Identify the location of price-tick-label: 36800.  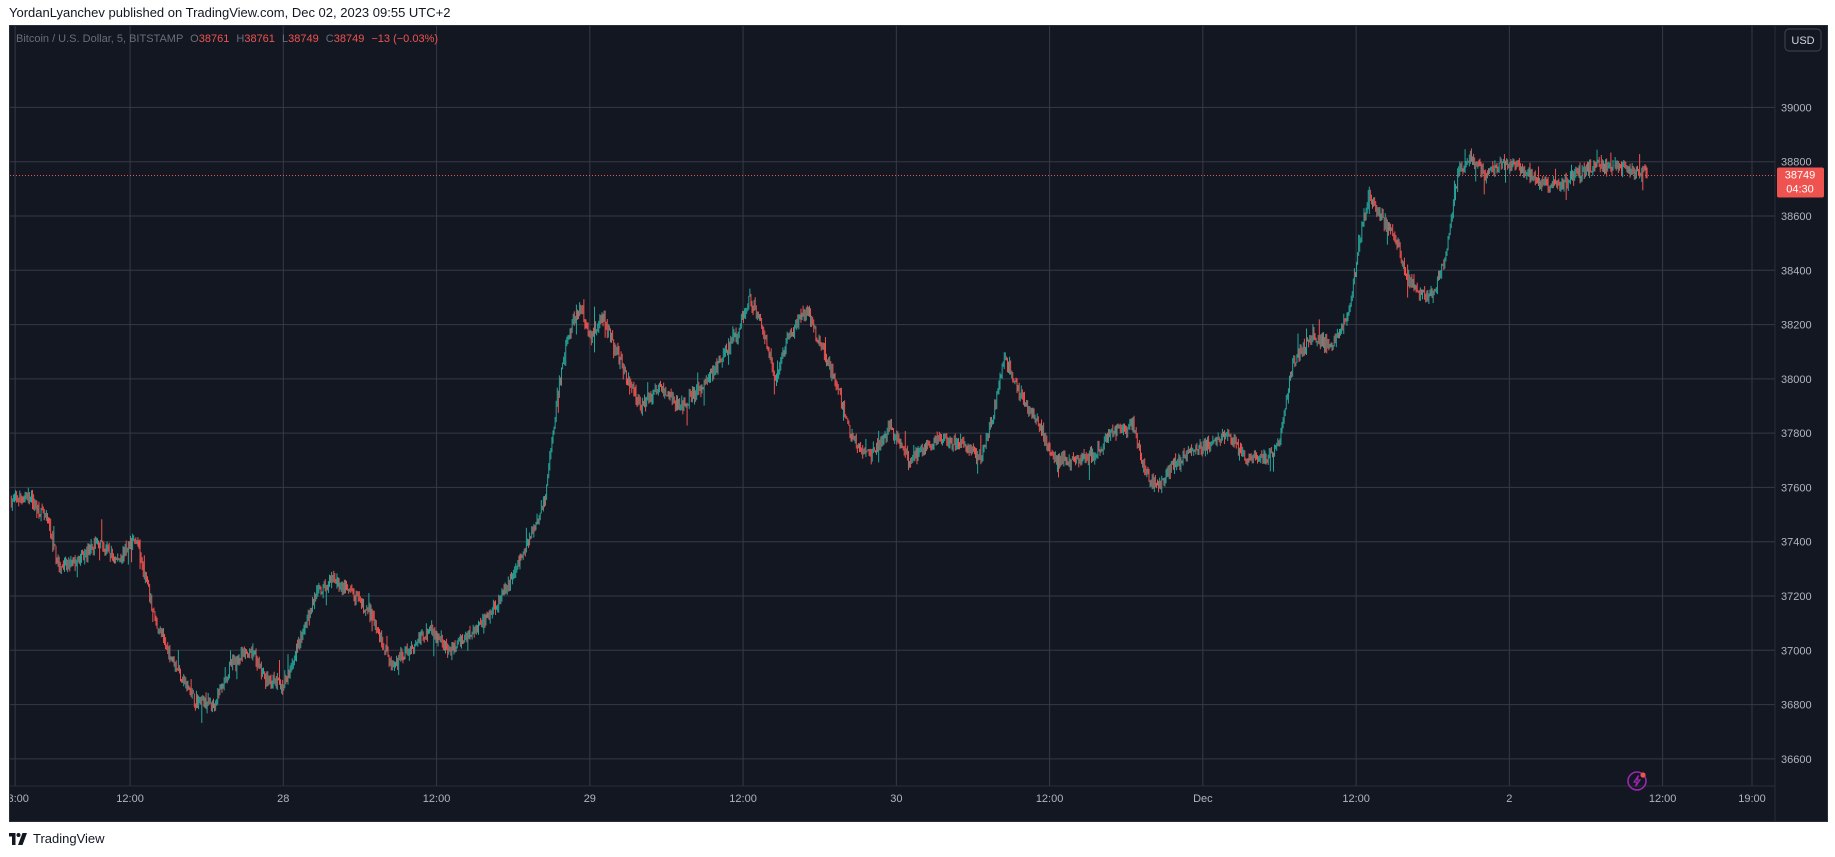
(1796, 706).